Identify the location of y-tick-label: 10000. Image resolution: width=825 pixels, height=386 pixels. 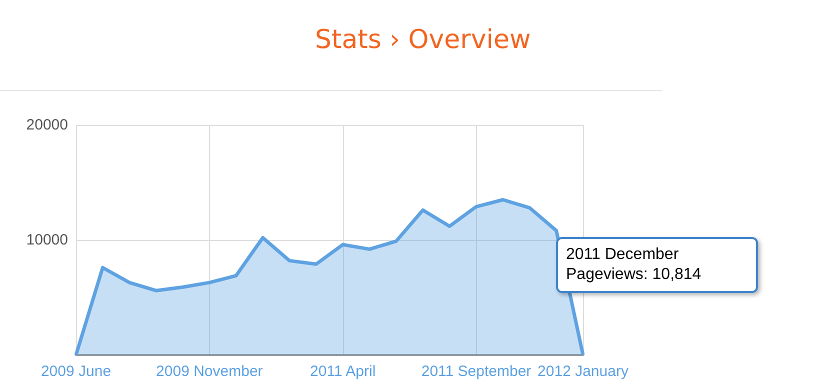
(47, 240).